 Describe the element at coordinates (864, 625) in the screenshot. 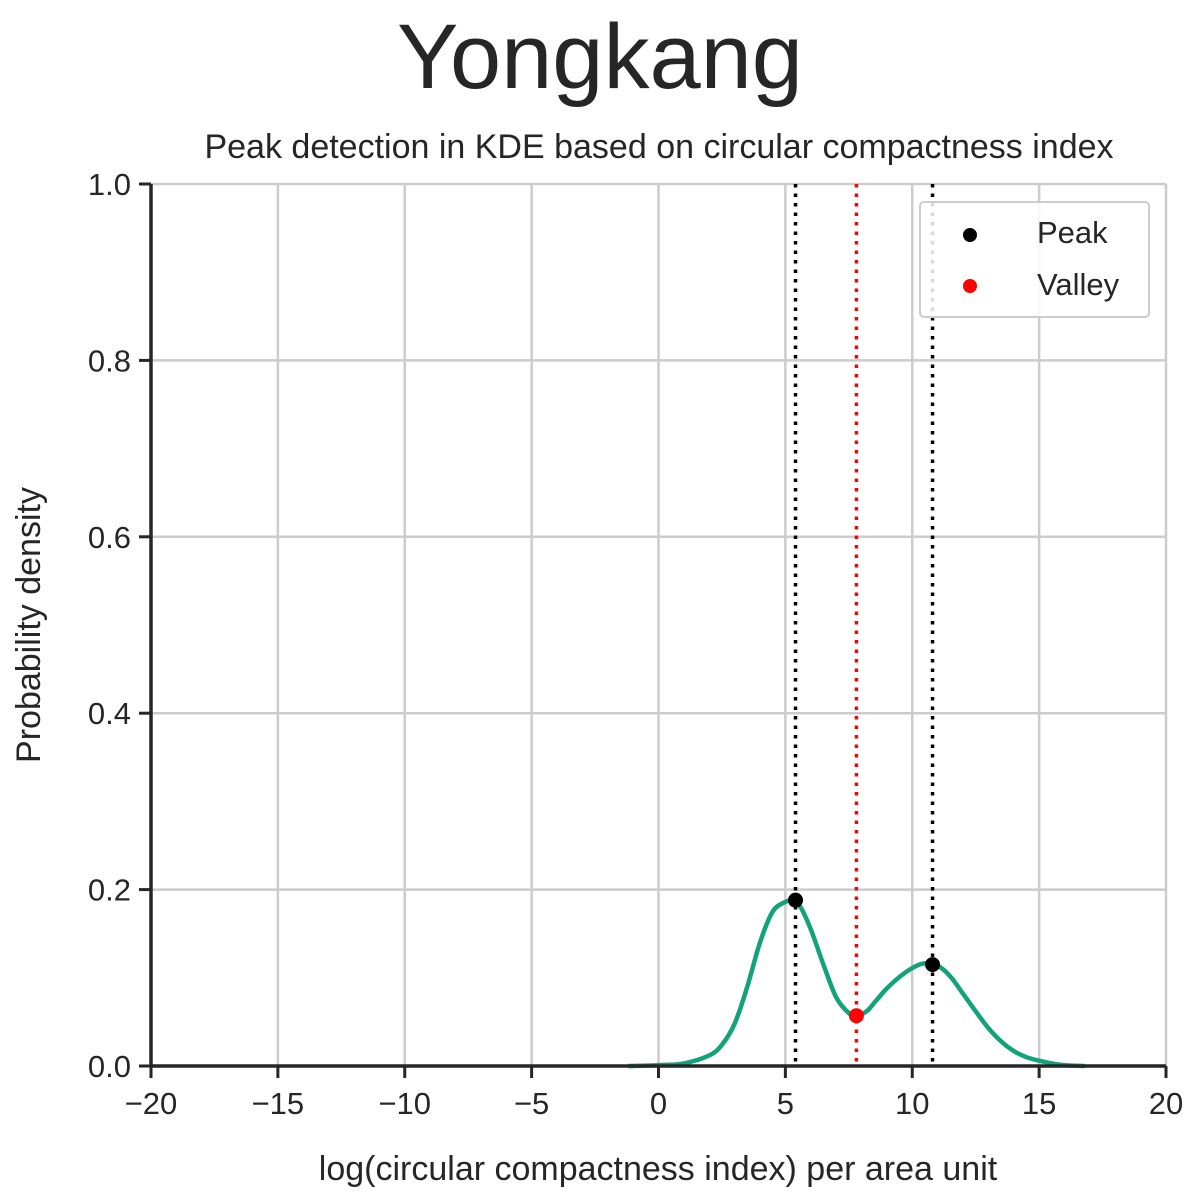

I see `reference-lines` at that location.